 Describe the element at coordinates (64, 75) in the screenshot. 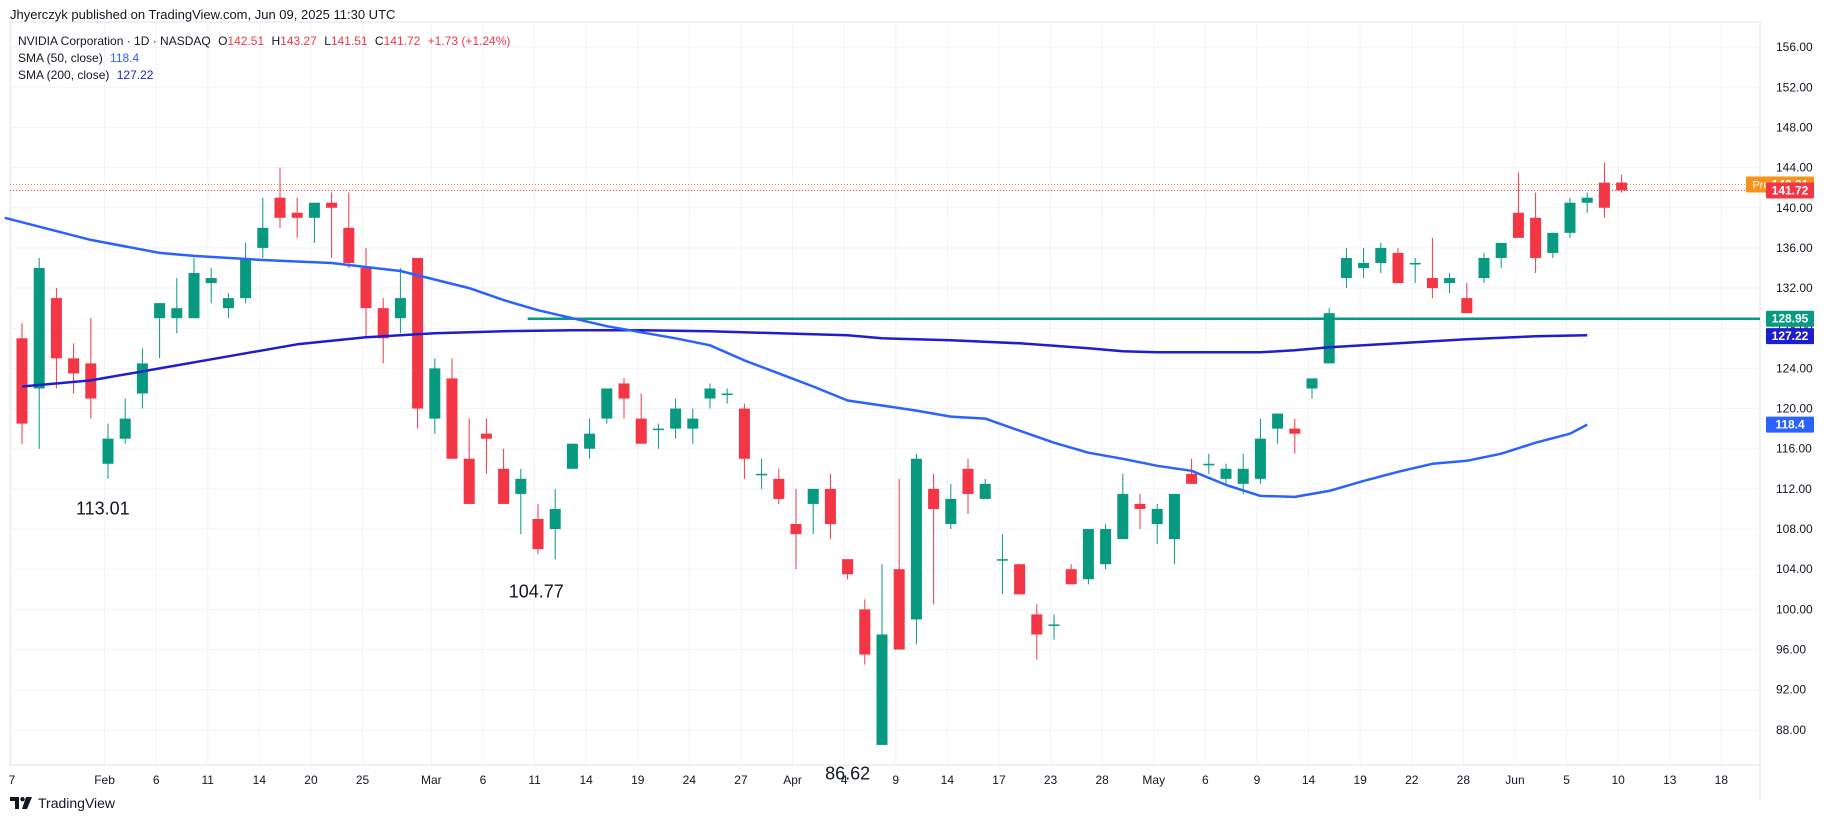

I see `sma200-label: SMA (200, close)` at that location.